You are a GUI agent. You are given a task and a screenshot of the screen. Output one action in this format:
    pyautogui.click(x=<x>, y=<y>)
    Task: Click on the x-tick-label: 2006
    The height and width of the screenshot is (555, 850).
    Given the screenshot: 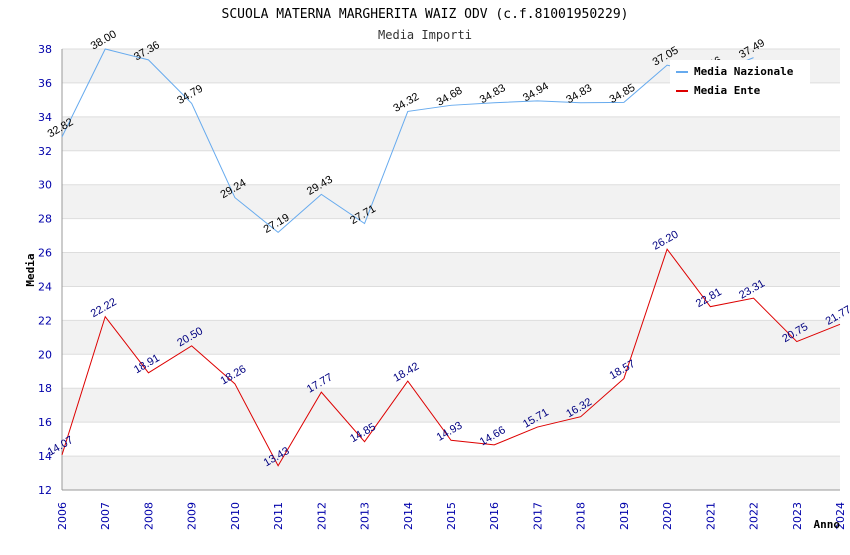 What is the action you would take?
    pyautogui.click(x=62, y=516)
    